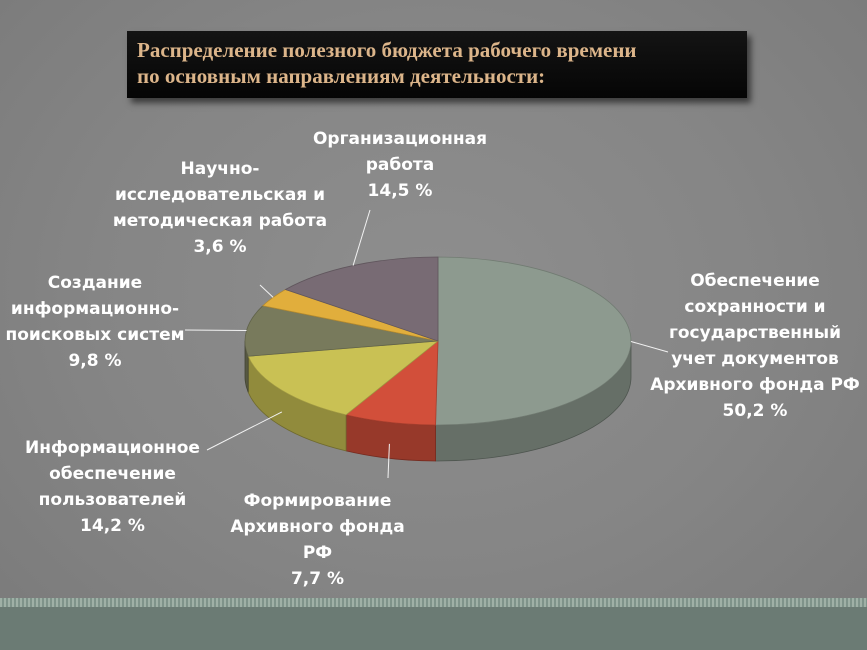 This screenshot has height=650, width=867. I want to click on label-user-support-line-1: Информационное, so click(112, 448).